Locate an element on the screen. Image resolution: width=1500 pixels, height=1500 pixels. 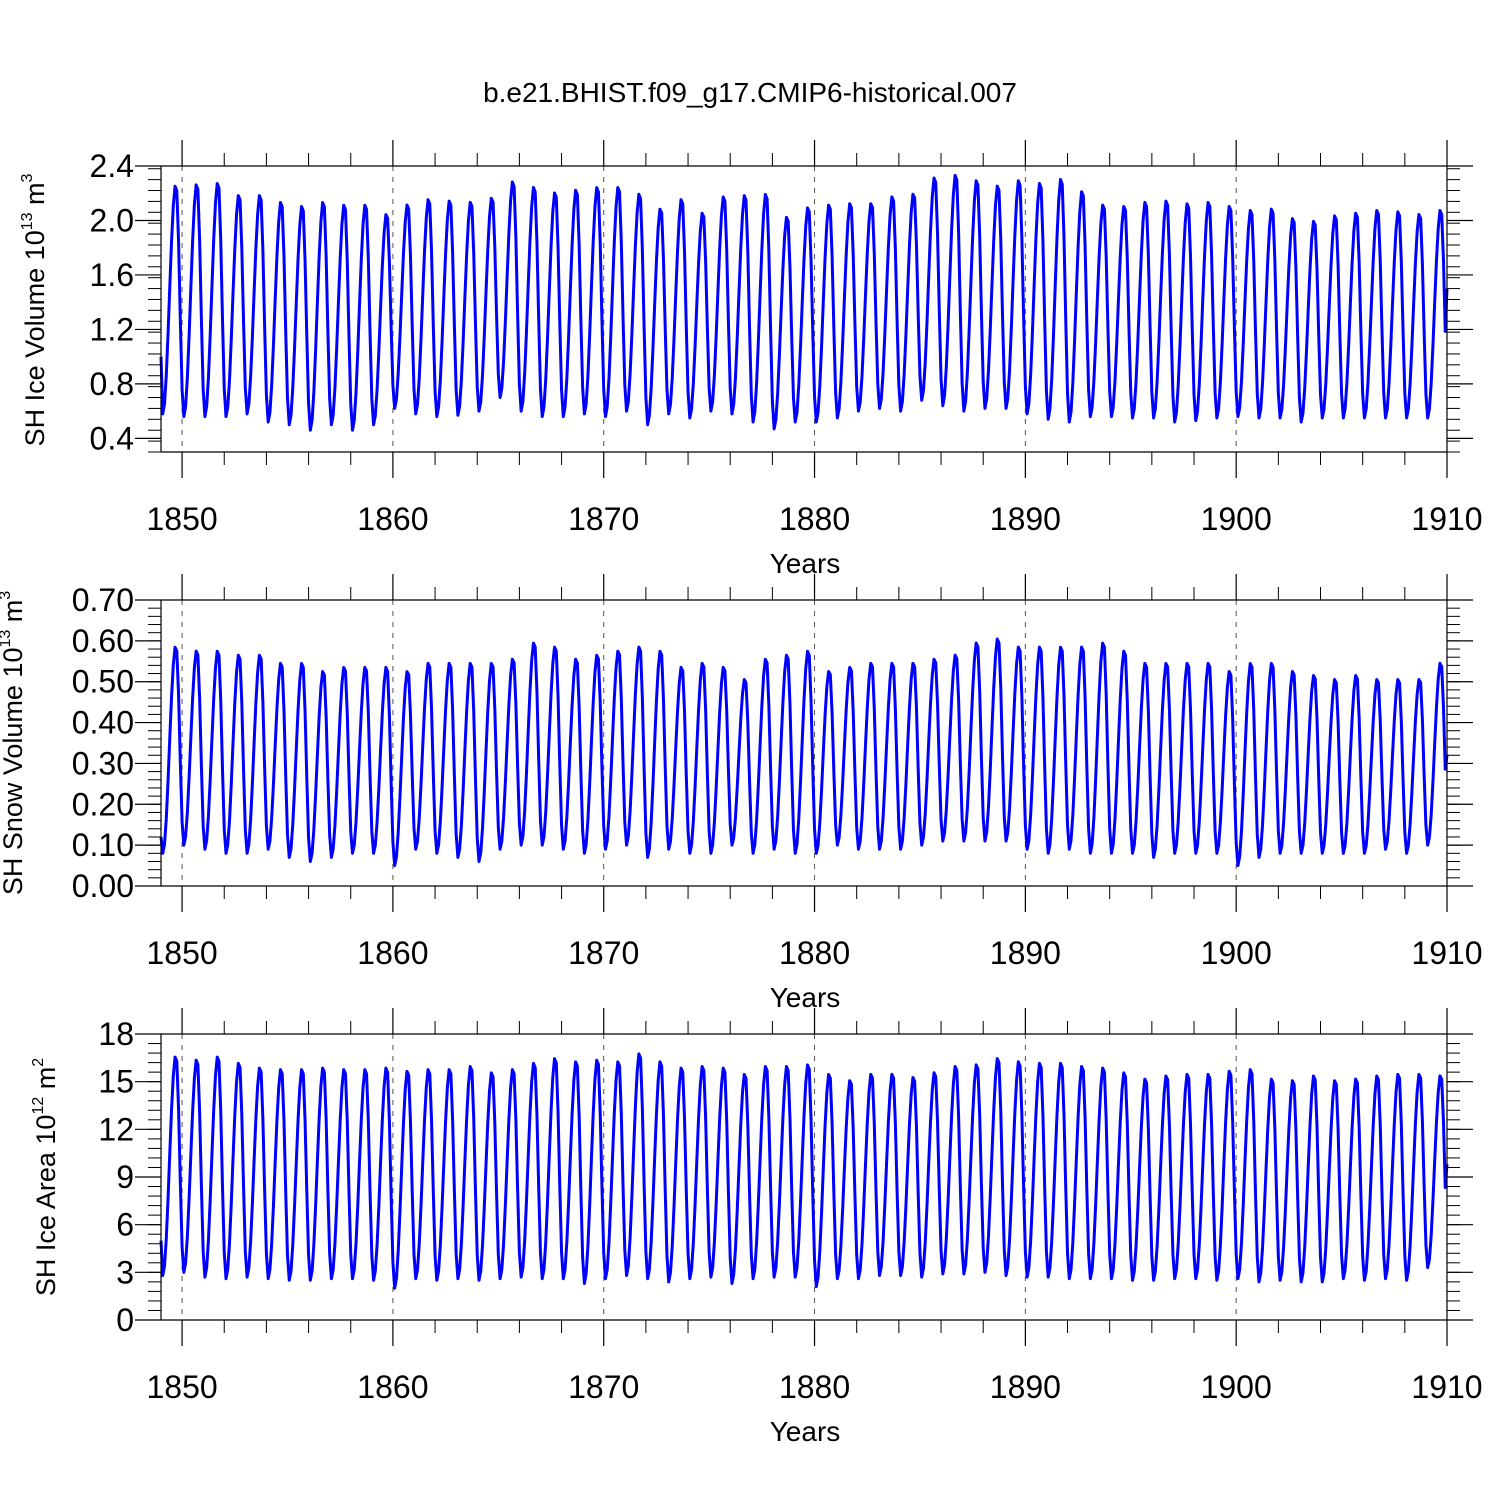
y-tick-label: 0.10 is located at coordinates (103, 845).